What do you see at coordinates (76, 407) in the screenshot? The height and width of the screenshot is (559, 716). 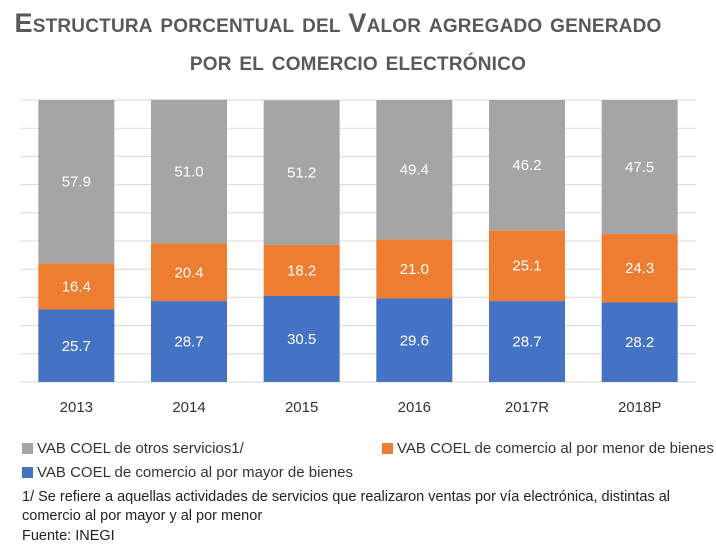 I see `x-tick-label: 2013` at bounding box center [76, 407].